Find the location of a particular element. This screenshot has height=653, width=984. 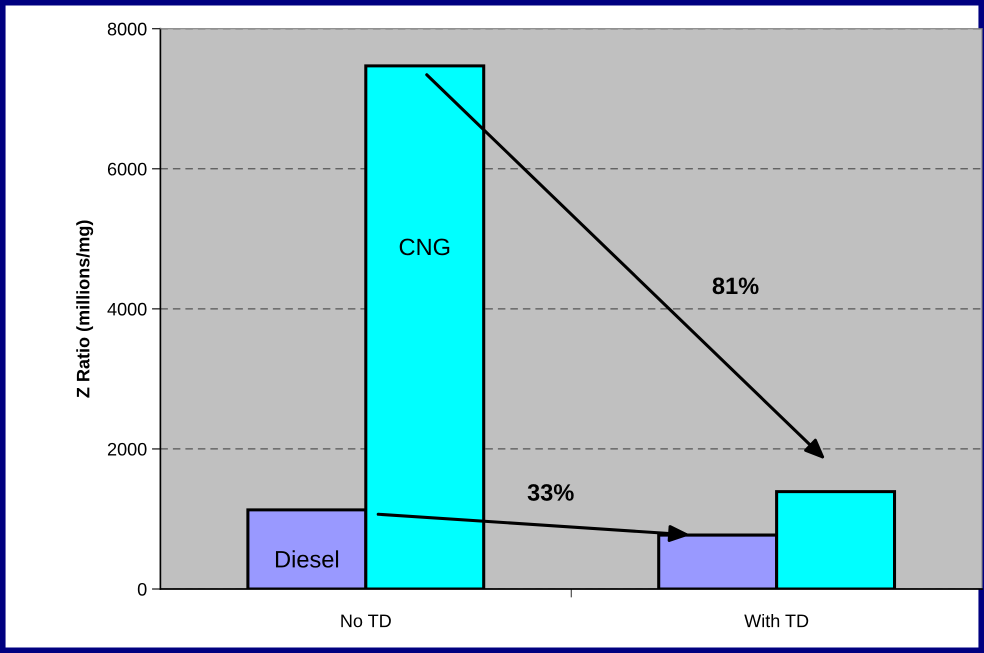

y-tick-label: 0 is located at coordinates (142, 589).